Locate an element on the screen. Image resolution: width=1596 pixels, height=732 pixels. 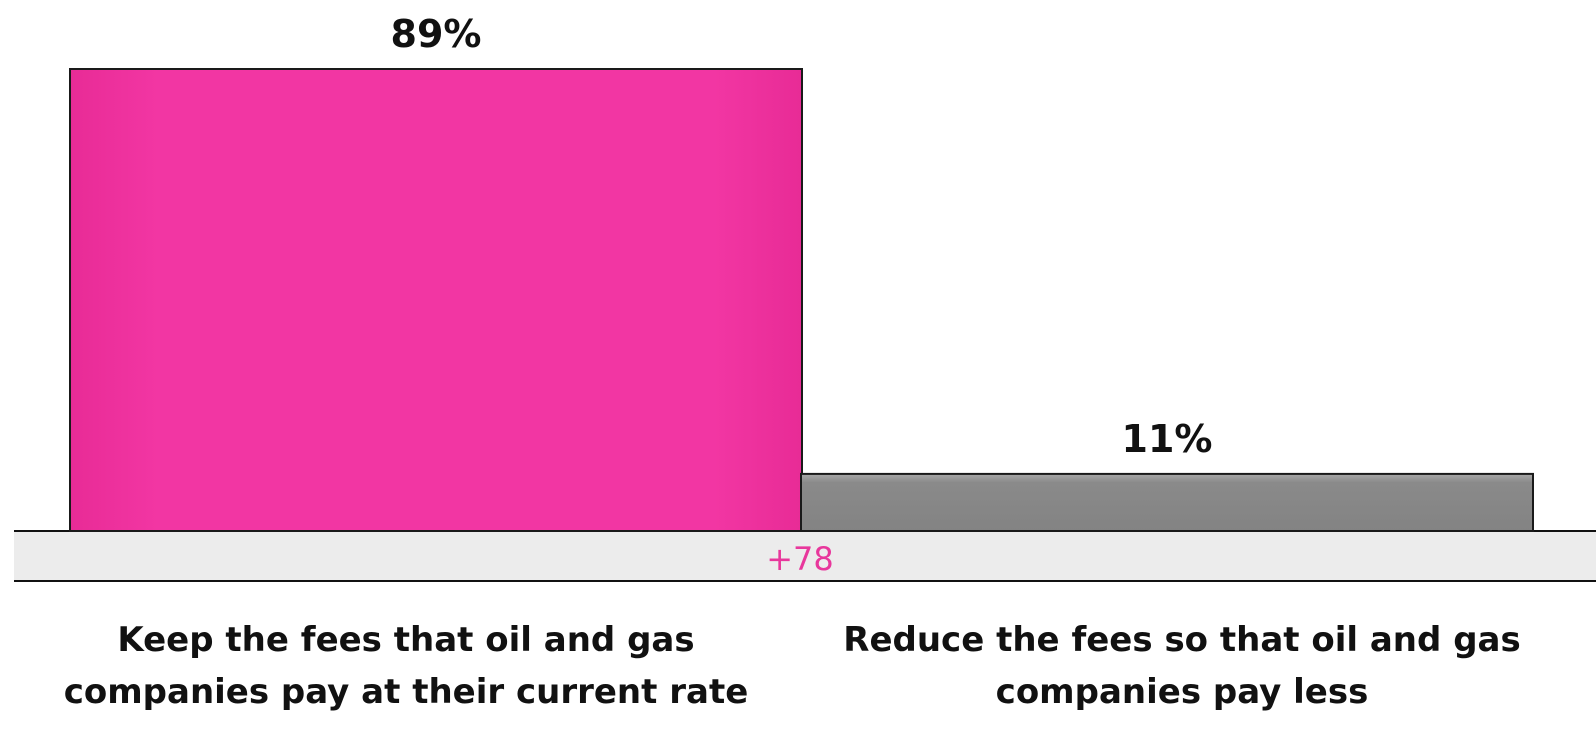
data-label-reduce-fees: 11% is located at coordinates (1167, 439).